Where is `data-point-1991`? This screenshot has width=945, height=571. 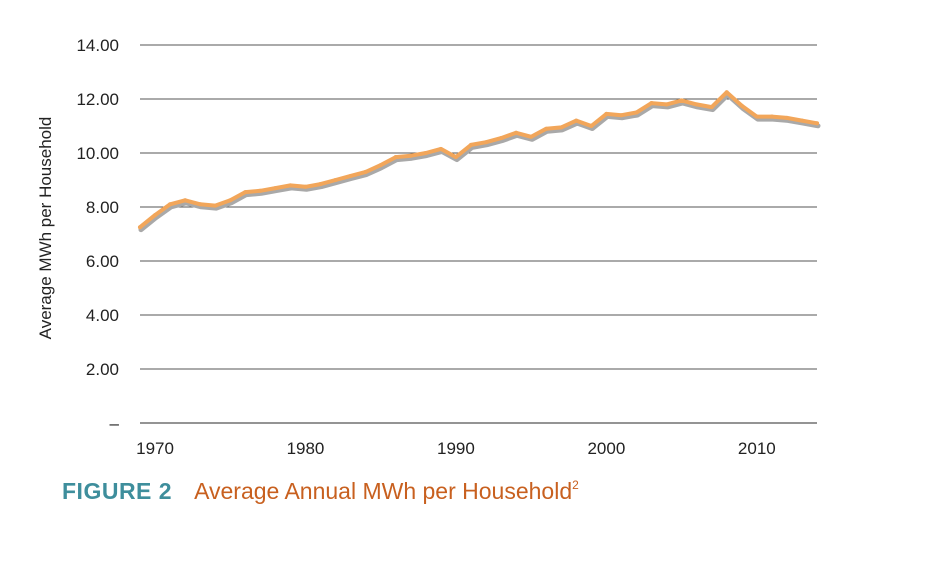
data-point-1991 is located at coordinates (470, 144).